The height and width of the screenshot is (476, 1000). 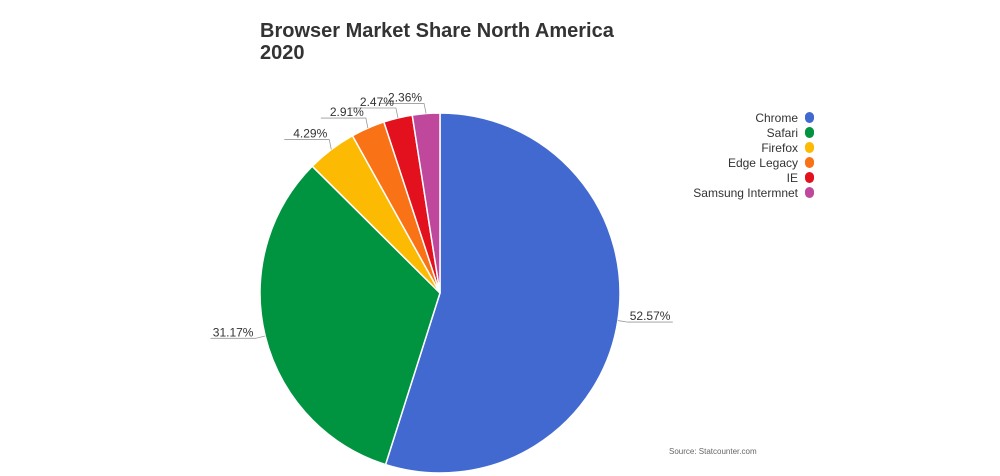 What do you see at coordinates (776, 117) in the screenshot?
I see `legend-label: Chrome` at bounding box center [776, 117].